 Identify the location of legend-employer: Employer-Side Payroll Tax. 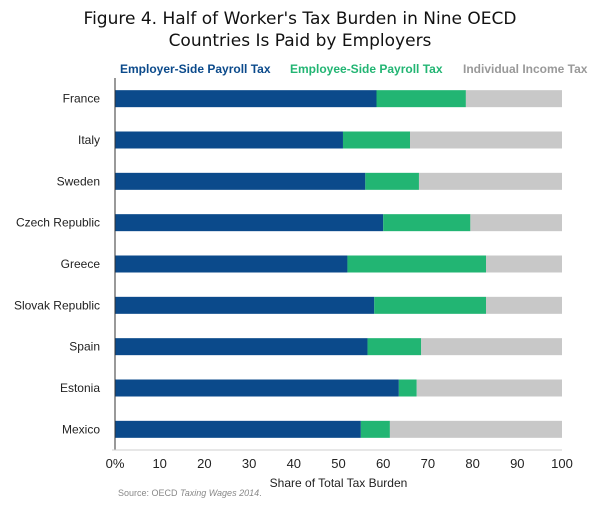
(195, 69).